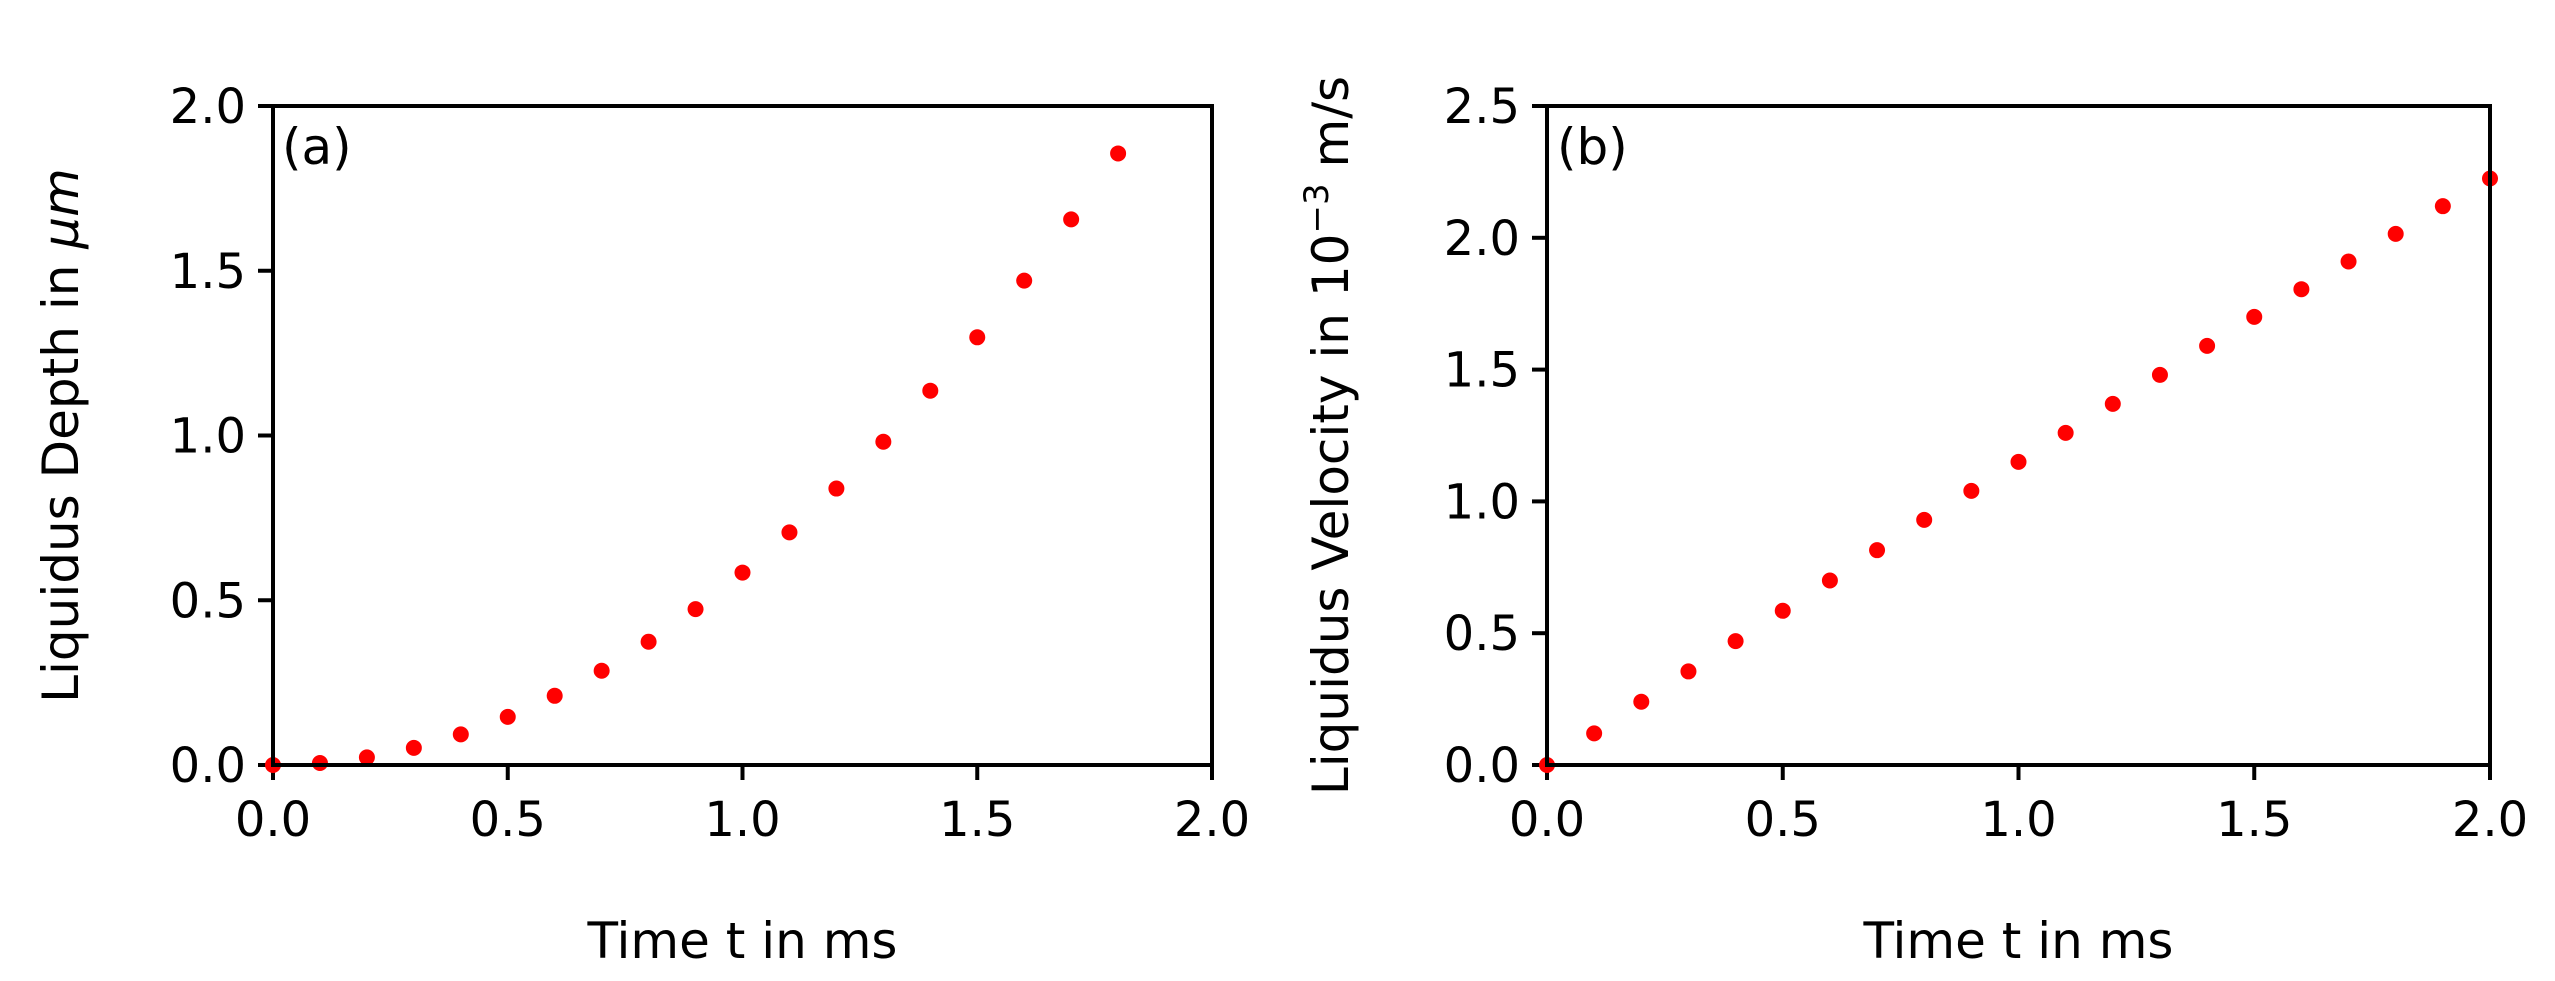  Describe the element at coordinates (1317, 208) in the screenshot. I see `y-axis-label-exponent: −3` at that location.